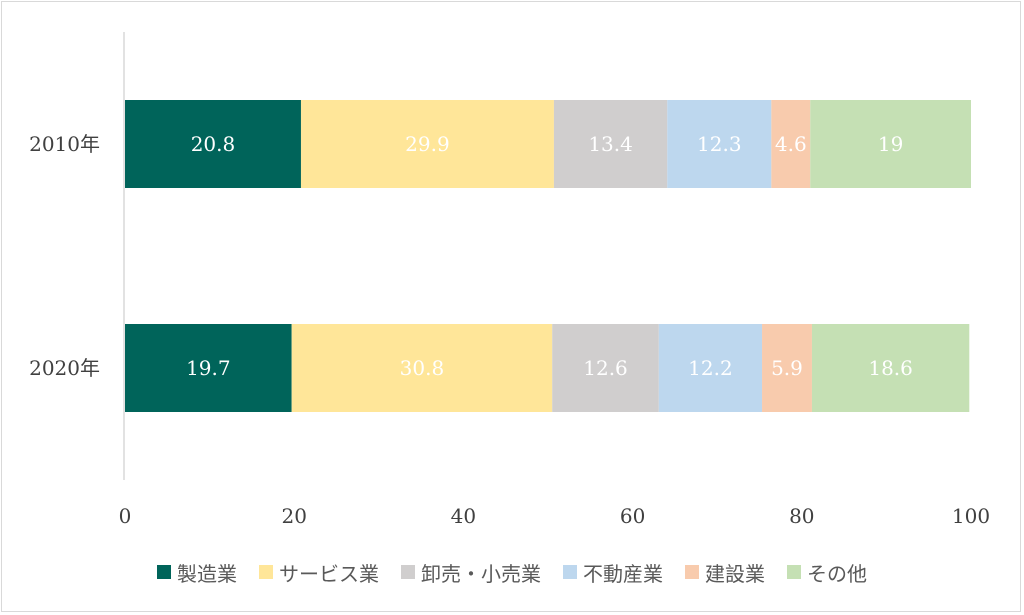  What do you see at coordinates (623, 573) in the screenshot?
I see `legend-label: 不動産業` at bounding box center [623, 573].